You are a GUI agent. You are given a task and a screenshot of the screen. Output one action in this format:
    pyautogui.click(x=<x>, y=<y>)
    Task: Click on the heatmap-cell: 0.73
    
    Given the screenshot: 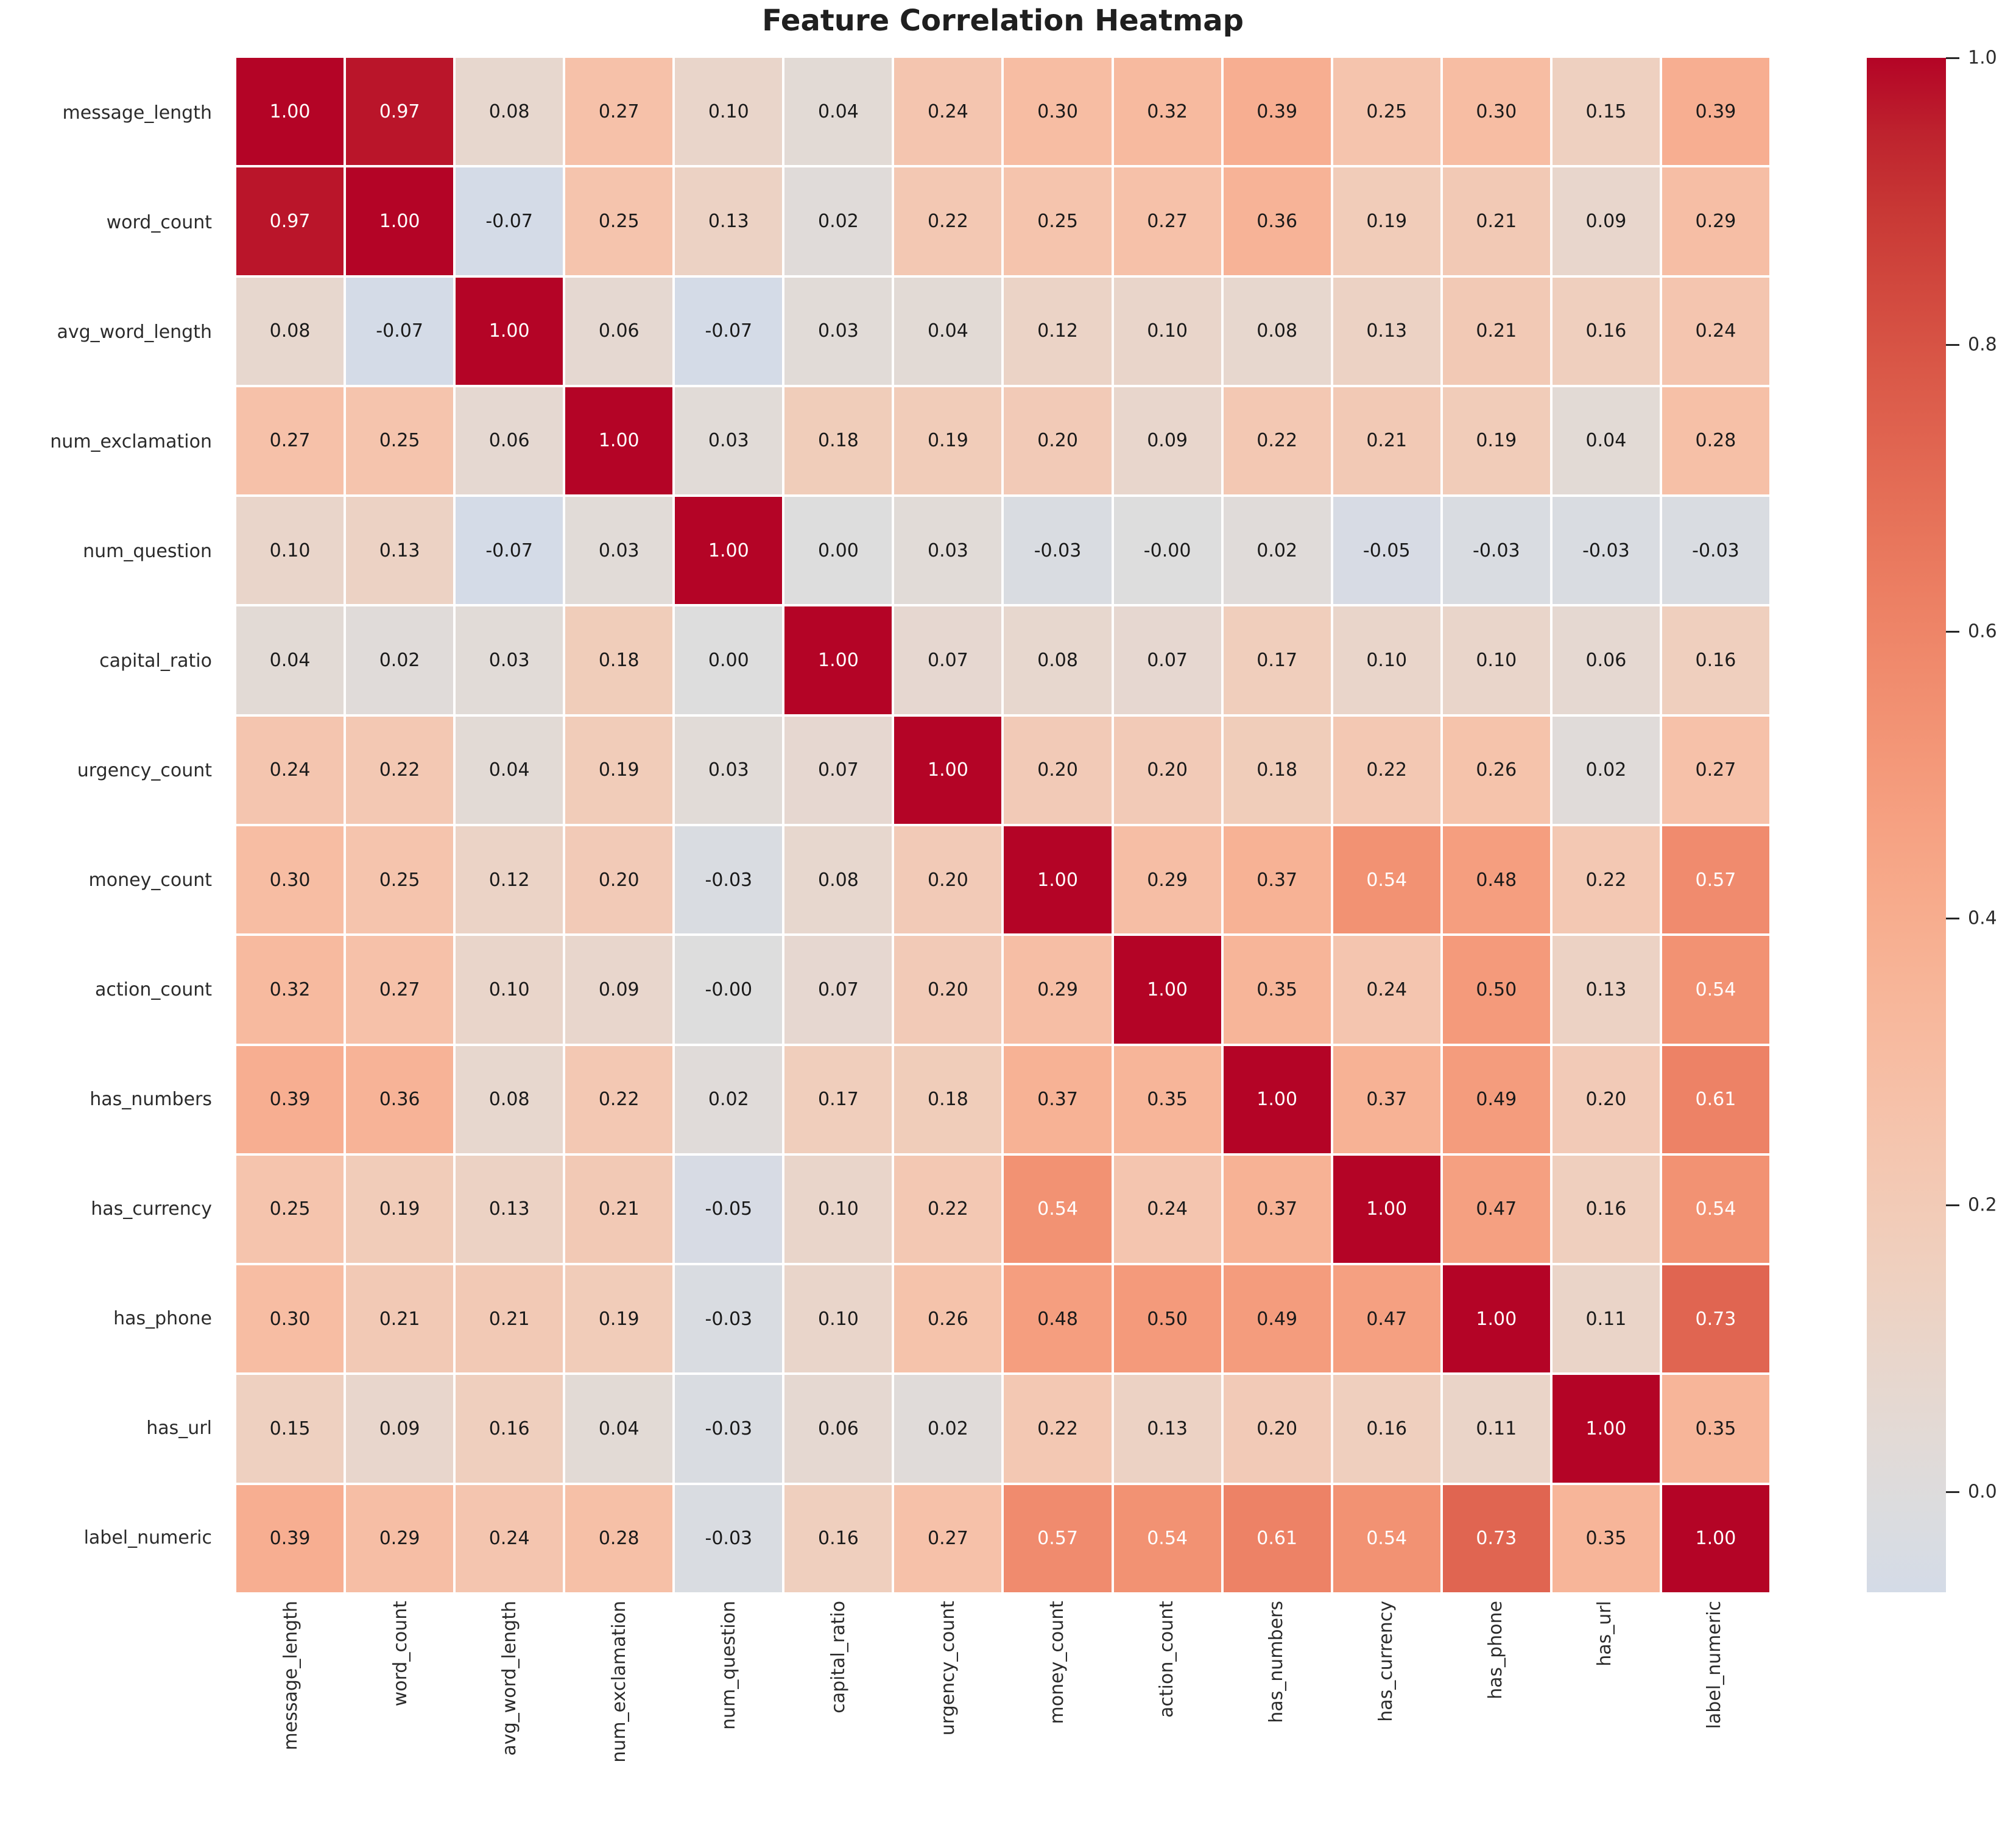 What is the action you would take?
    pyautogui.click(x=1496, y=1538)
    